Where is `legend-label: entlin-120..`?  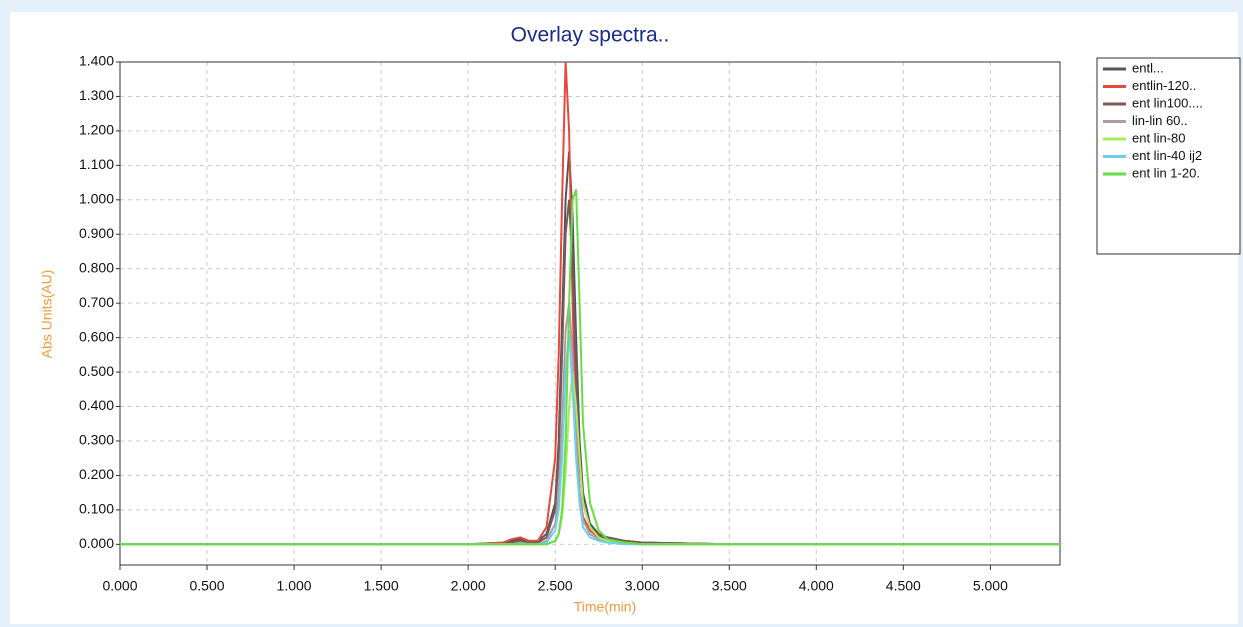 legend-label: entlin-120.. is located at coordinates (1164, 85).